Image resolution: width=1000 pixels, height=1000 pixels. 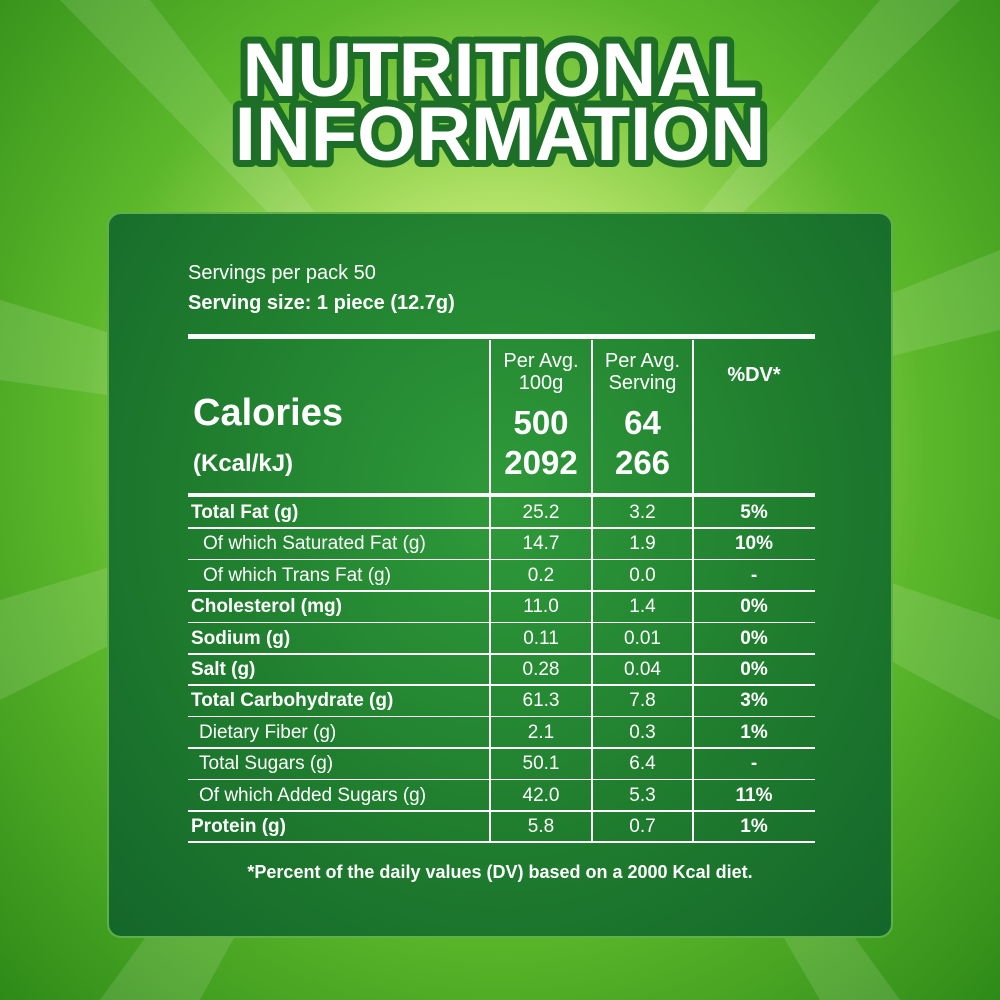 What do you see at coordinates (754, 701) in the screenshot?
I see `dv-value: 3%` at bounding box center [754, 701].